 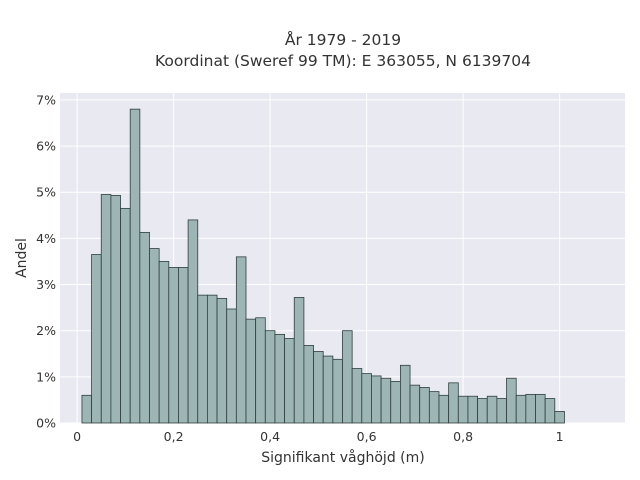 I want to click on x-axis-title: Signifikant våghöjd (m), so click(x=342, y=457).